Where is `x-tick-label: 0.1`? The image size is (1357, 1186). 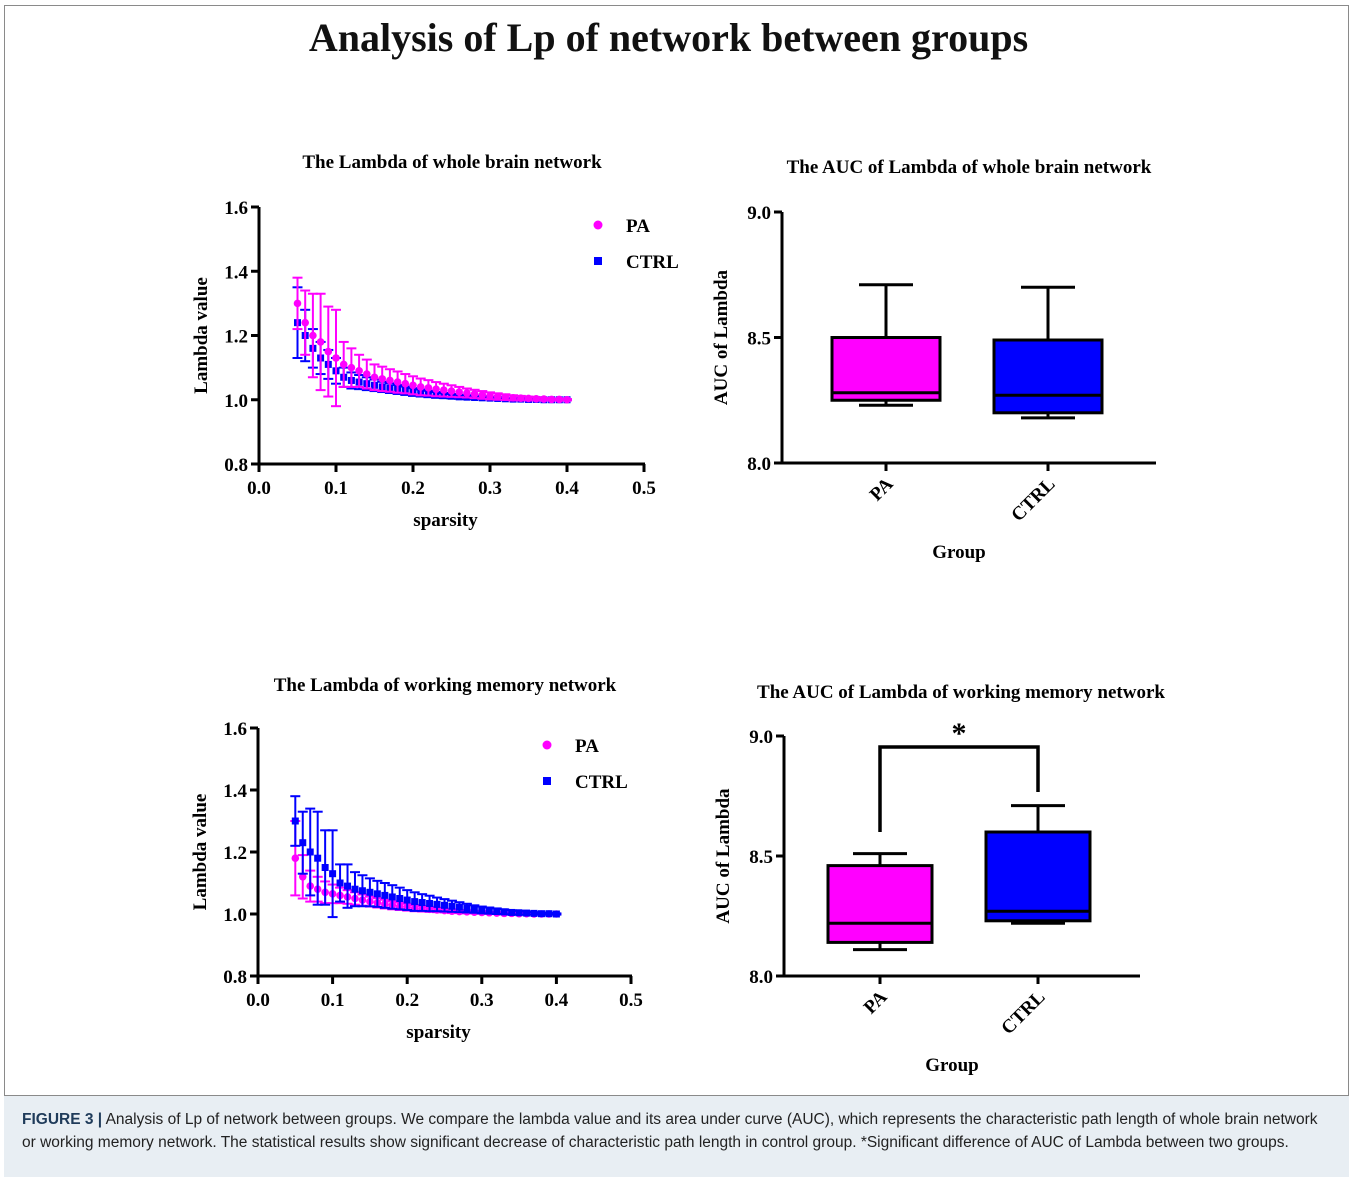
x-tick-label: 0.1 is located at coordinates (336, 488).